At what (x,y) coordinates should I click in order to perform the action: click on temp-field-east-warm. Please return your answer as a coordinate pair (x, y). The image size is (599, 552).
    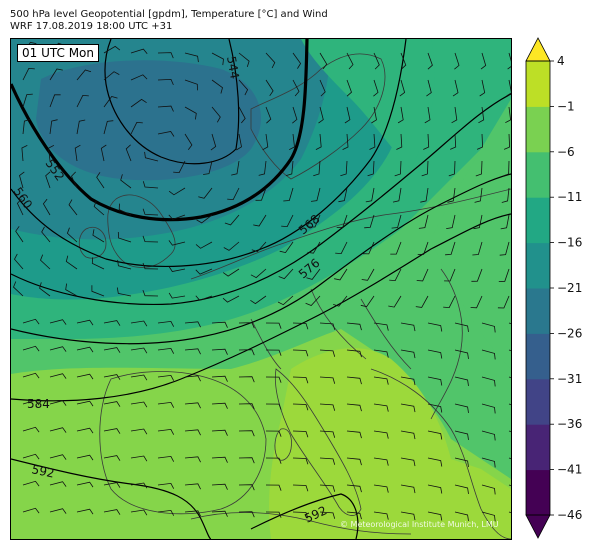
    Looking at the image, I should click on (471, 234).